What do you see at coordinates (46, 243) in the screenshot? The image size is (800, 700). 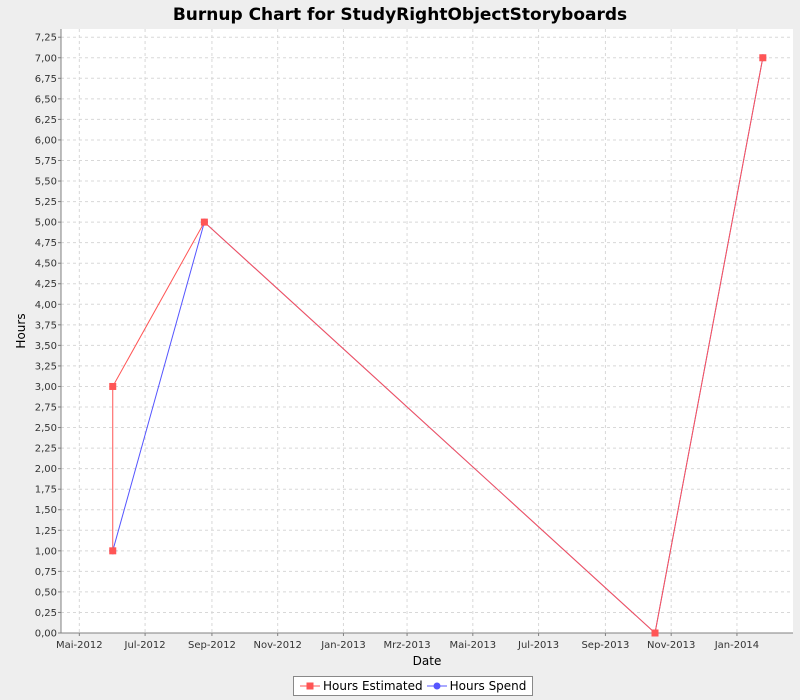 I see `y-tick-label: 4,75` at bounding box center [46, 243].